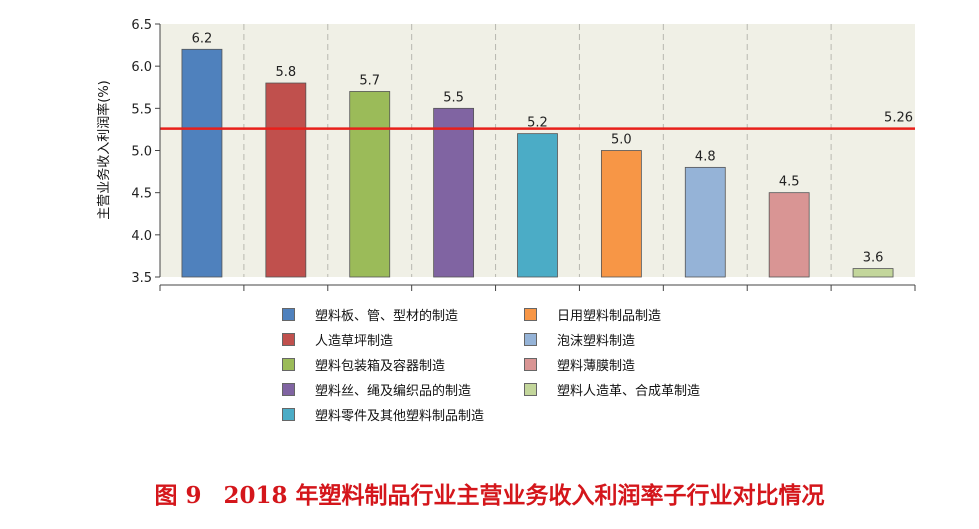 The image size is (979, 529). What do you see at coordinates (178, 495) in the screenshot?
I see `figure-number: 图 9` at bounding box center [178, 495].